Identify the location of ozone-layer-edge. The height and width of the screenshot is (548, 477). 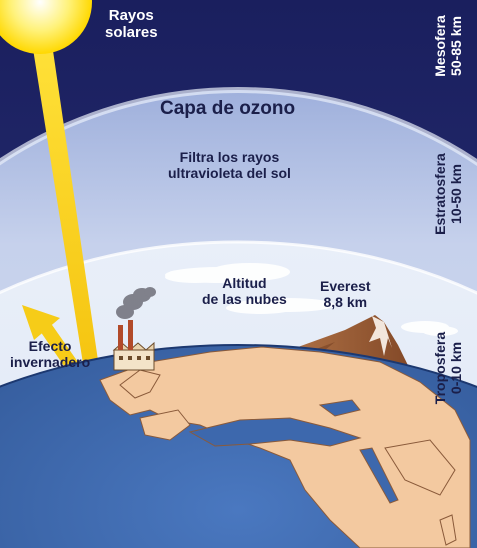
(238, 127).